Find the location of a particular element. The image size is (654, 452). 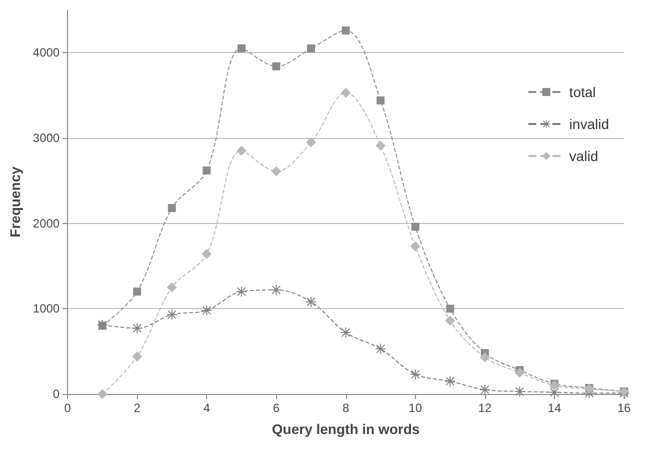

y-tick-label: 2000 is located at coordinates (46, 223).